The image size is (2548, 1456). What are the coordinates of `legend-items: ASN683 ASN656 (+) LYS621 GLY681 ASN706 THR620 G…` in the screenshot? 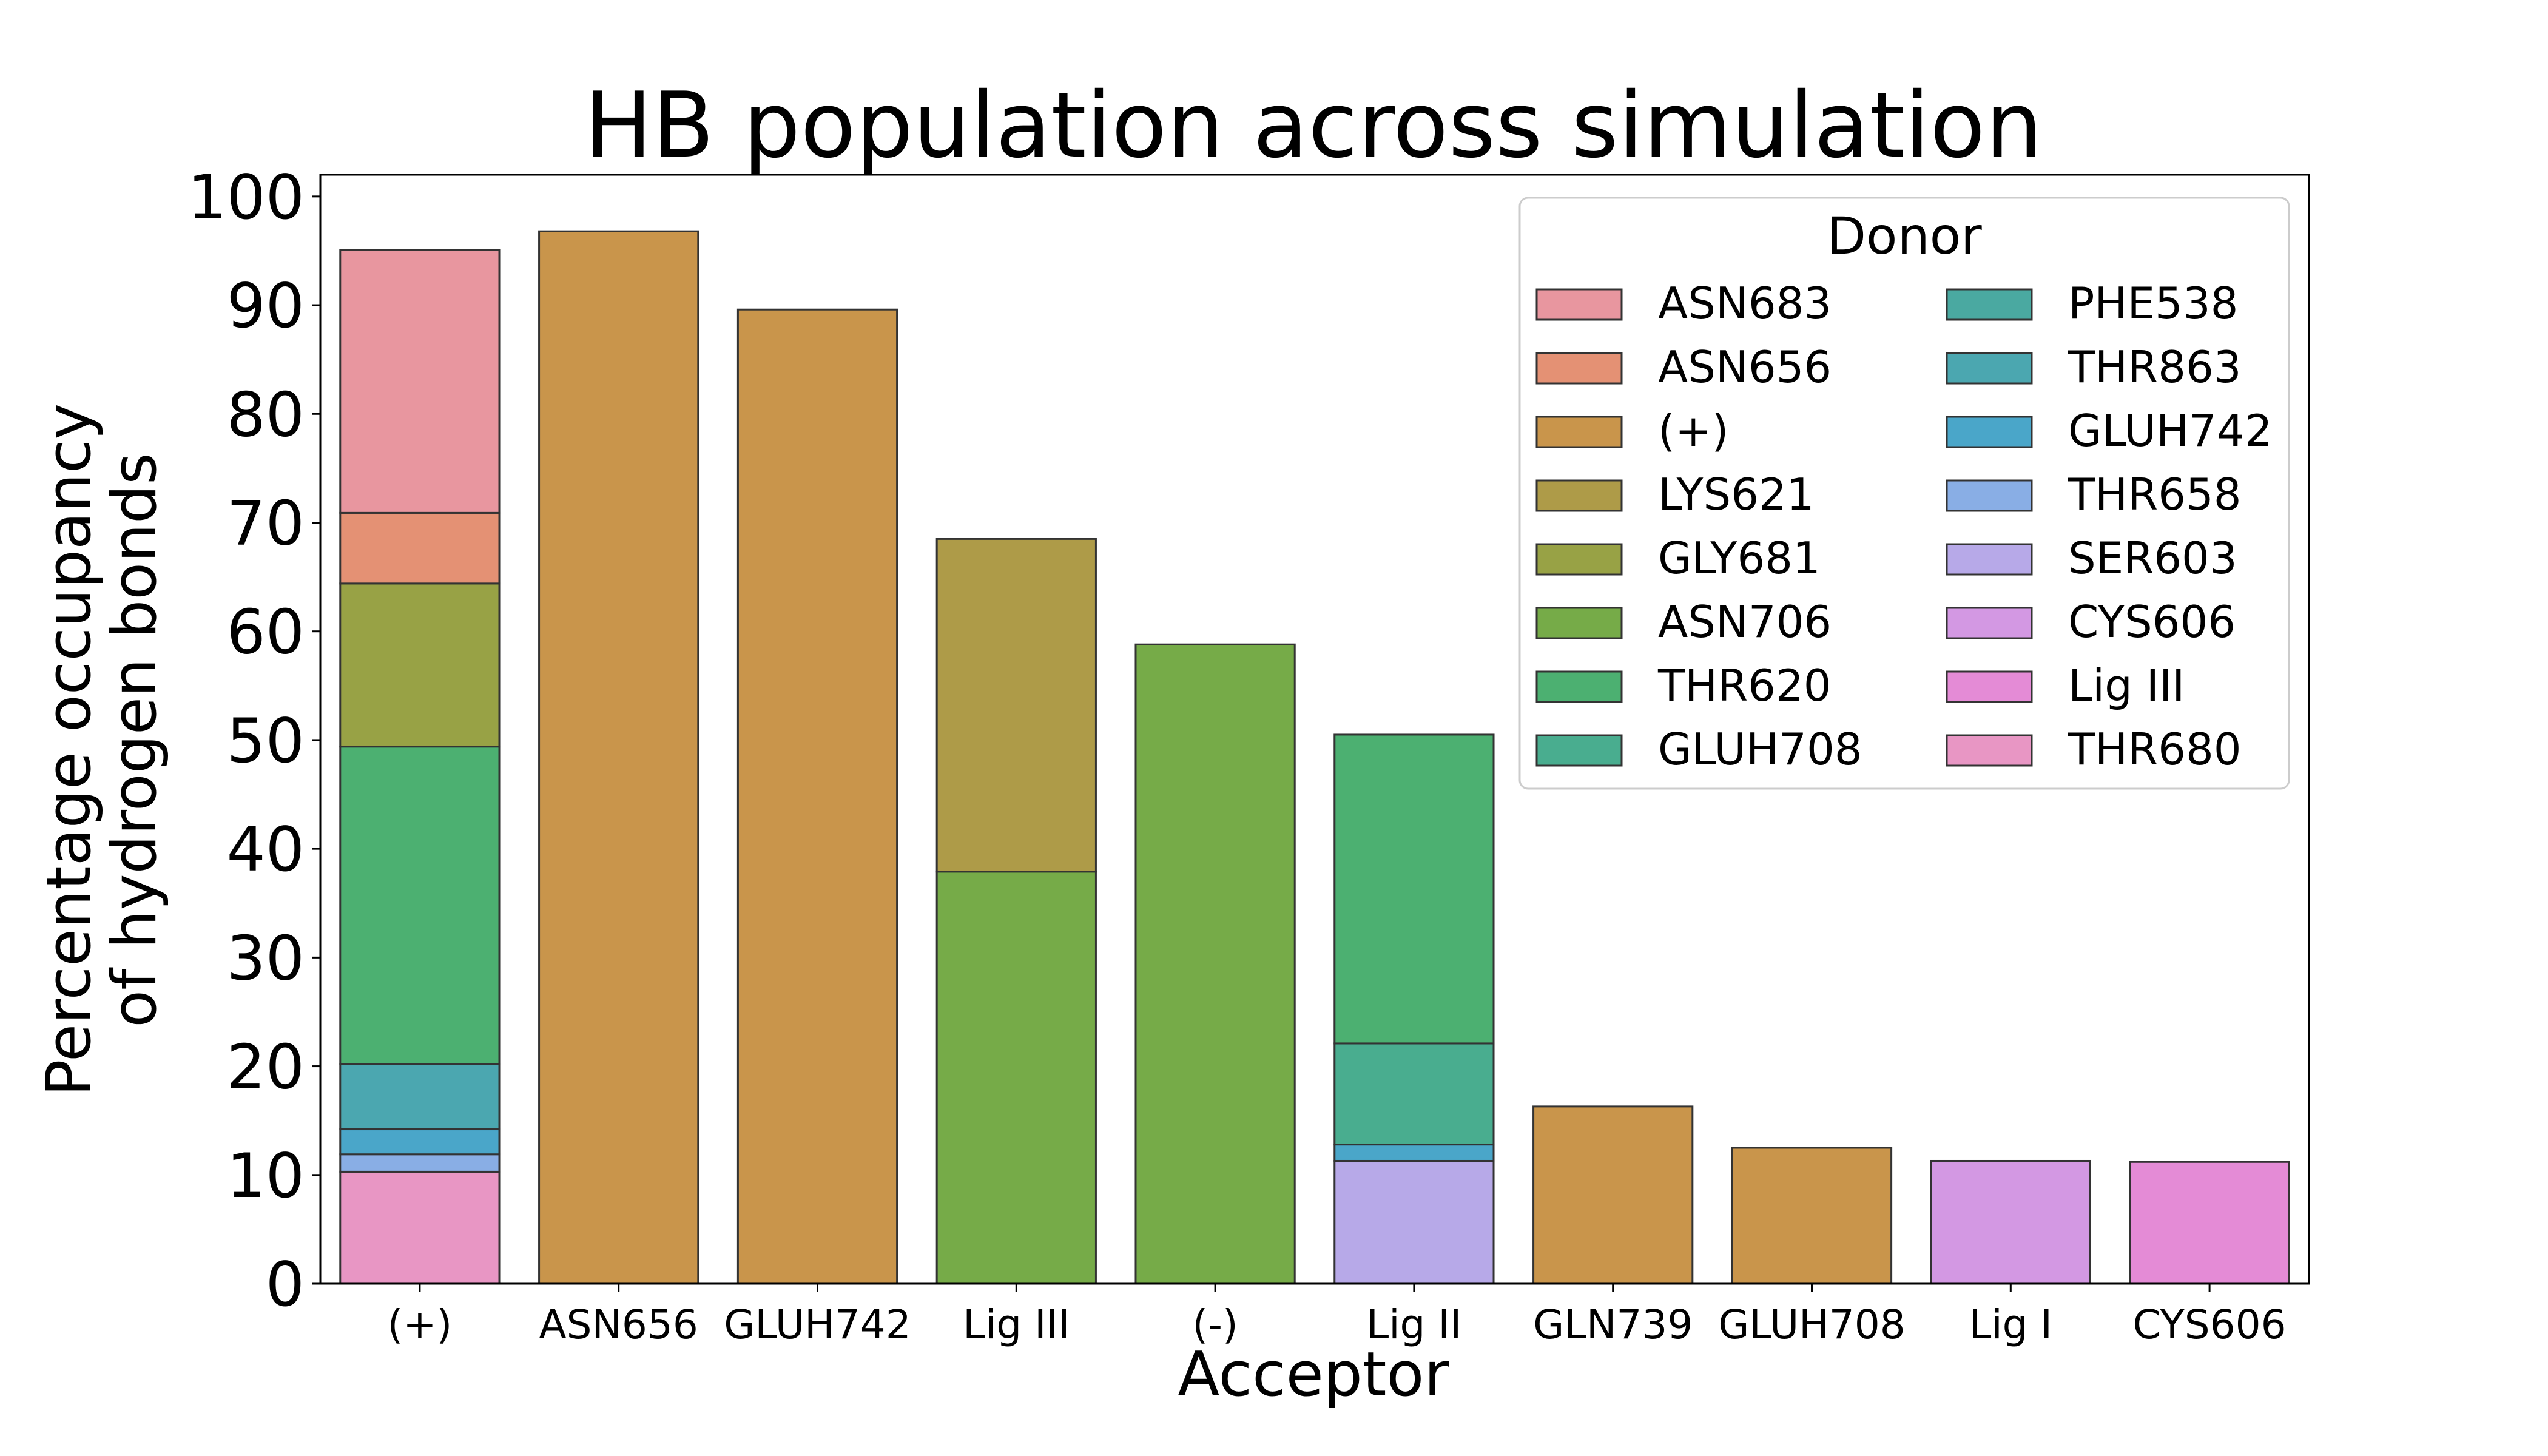 It's located at (1904, 526).